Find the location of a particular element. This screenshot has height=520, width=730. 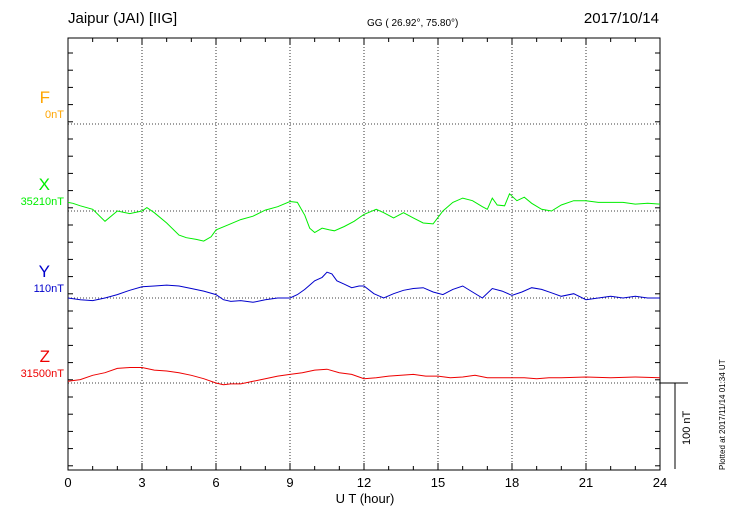

component-baseline-x: 35210nT is located at coordinates (42, 202).